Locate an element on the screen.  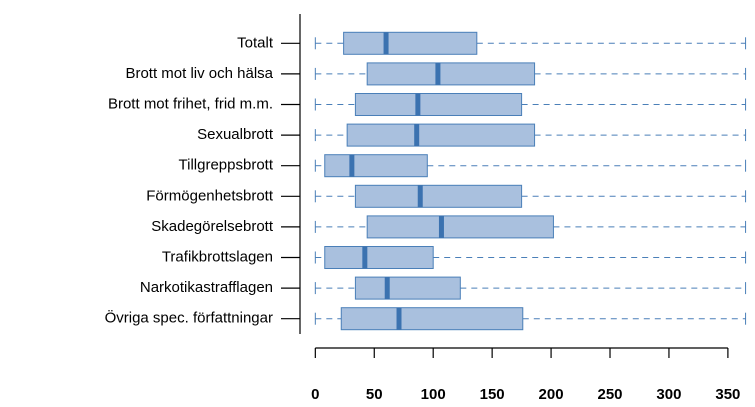
x-tick-label: 150 is located at coordinates (492, 394).